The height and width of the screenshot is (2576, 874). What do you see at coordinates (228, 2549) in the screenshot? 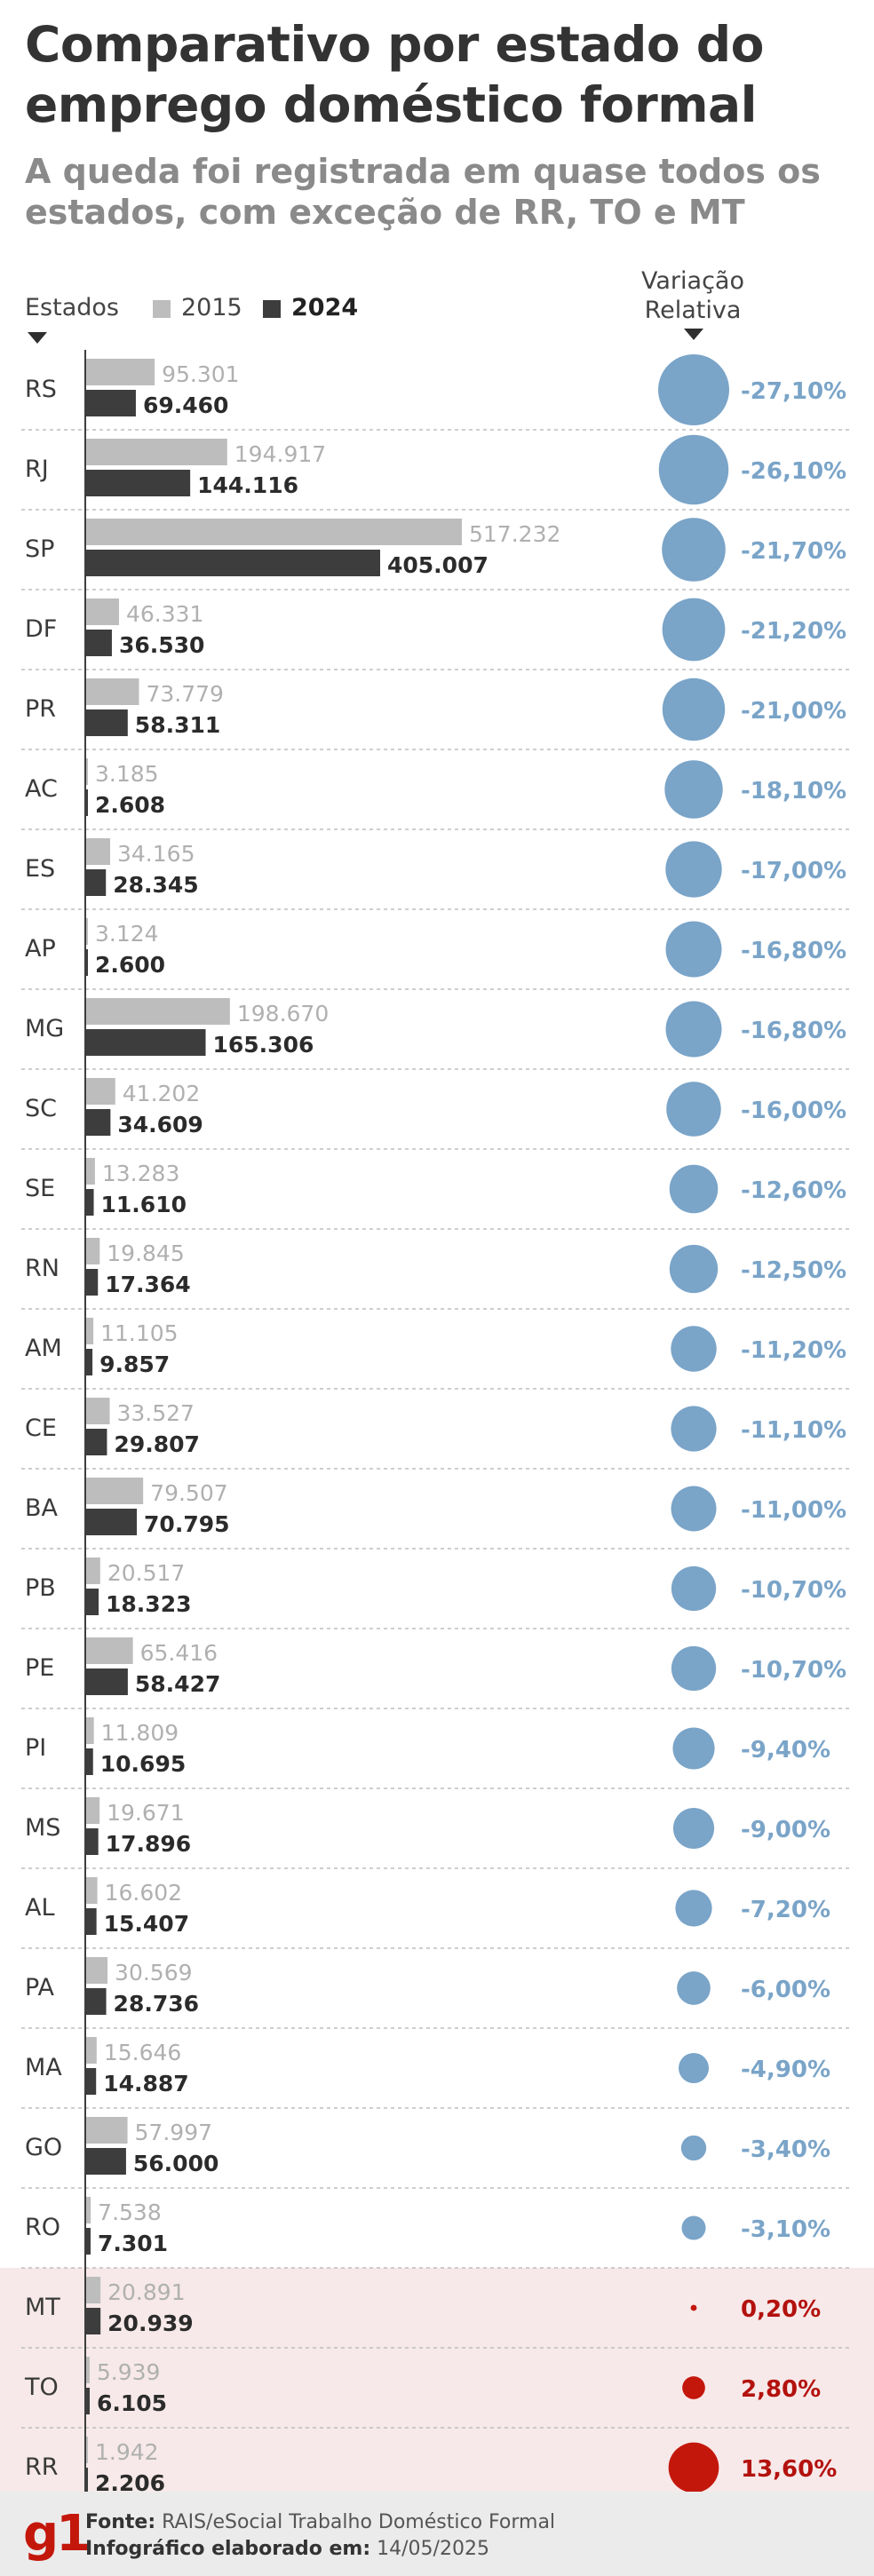
I see `credit-label: Infográfico elaborado em:` at bounding box center [228, 2549].